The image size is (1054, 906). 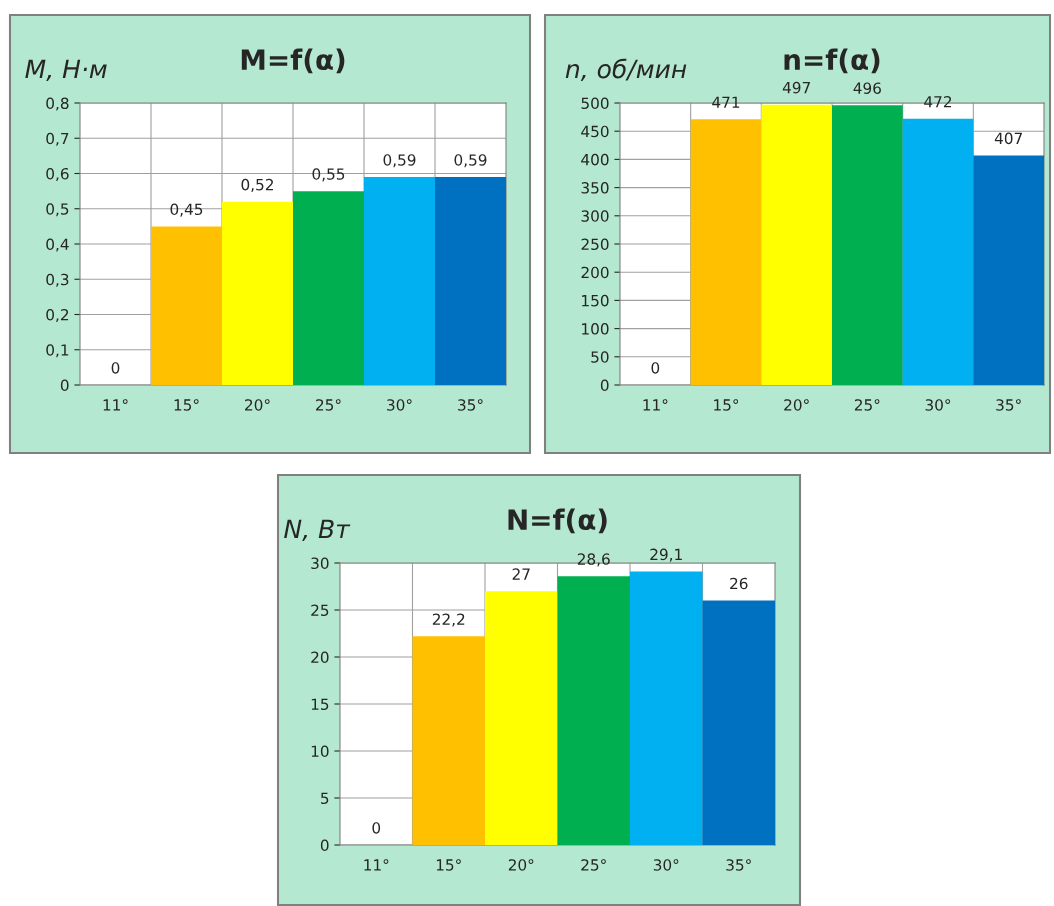 What do you see at coordinates (57, 315) in the screenshot?
I see `y-tick-label: 0,2` at bounding box center [57, 315].